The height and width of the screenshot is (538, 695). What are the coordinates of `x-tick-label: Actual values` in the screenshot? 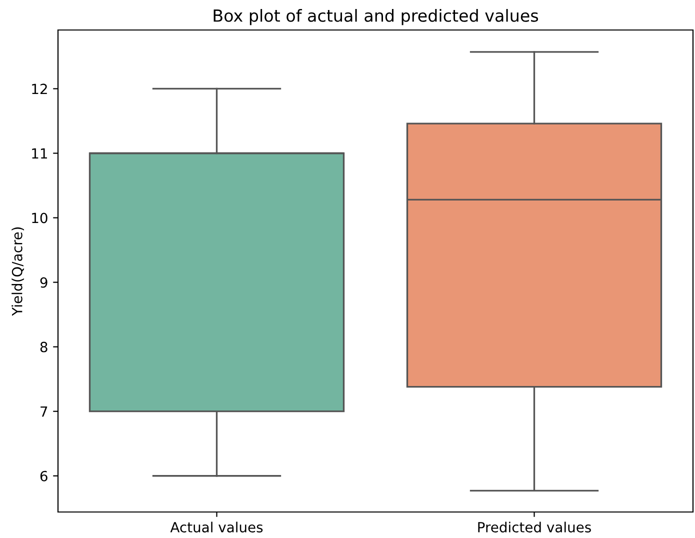 It's located at (216, 527).